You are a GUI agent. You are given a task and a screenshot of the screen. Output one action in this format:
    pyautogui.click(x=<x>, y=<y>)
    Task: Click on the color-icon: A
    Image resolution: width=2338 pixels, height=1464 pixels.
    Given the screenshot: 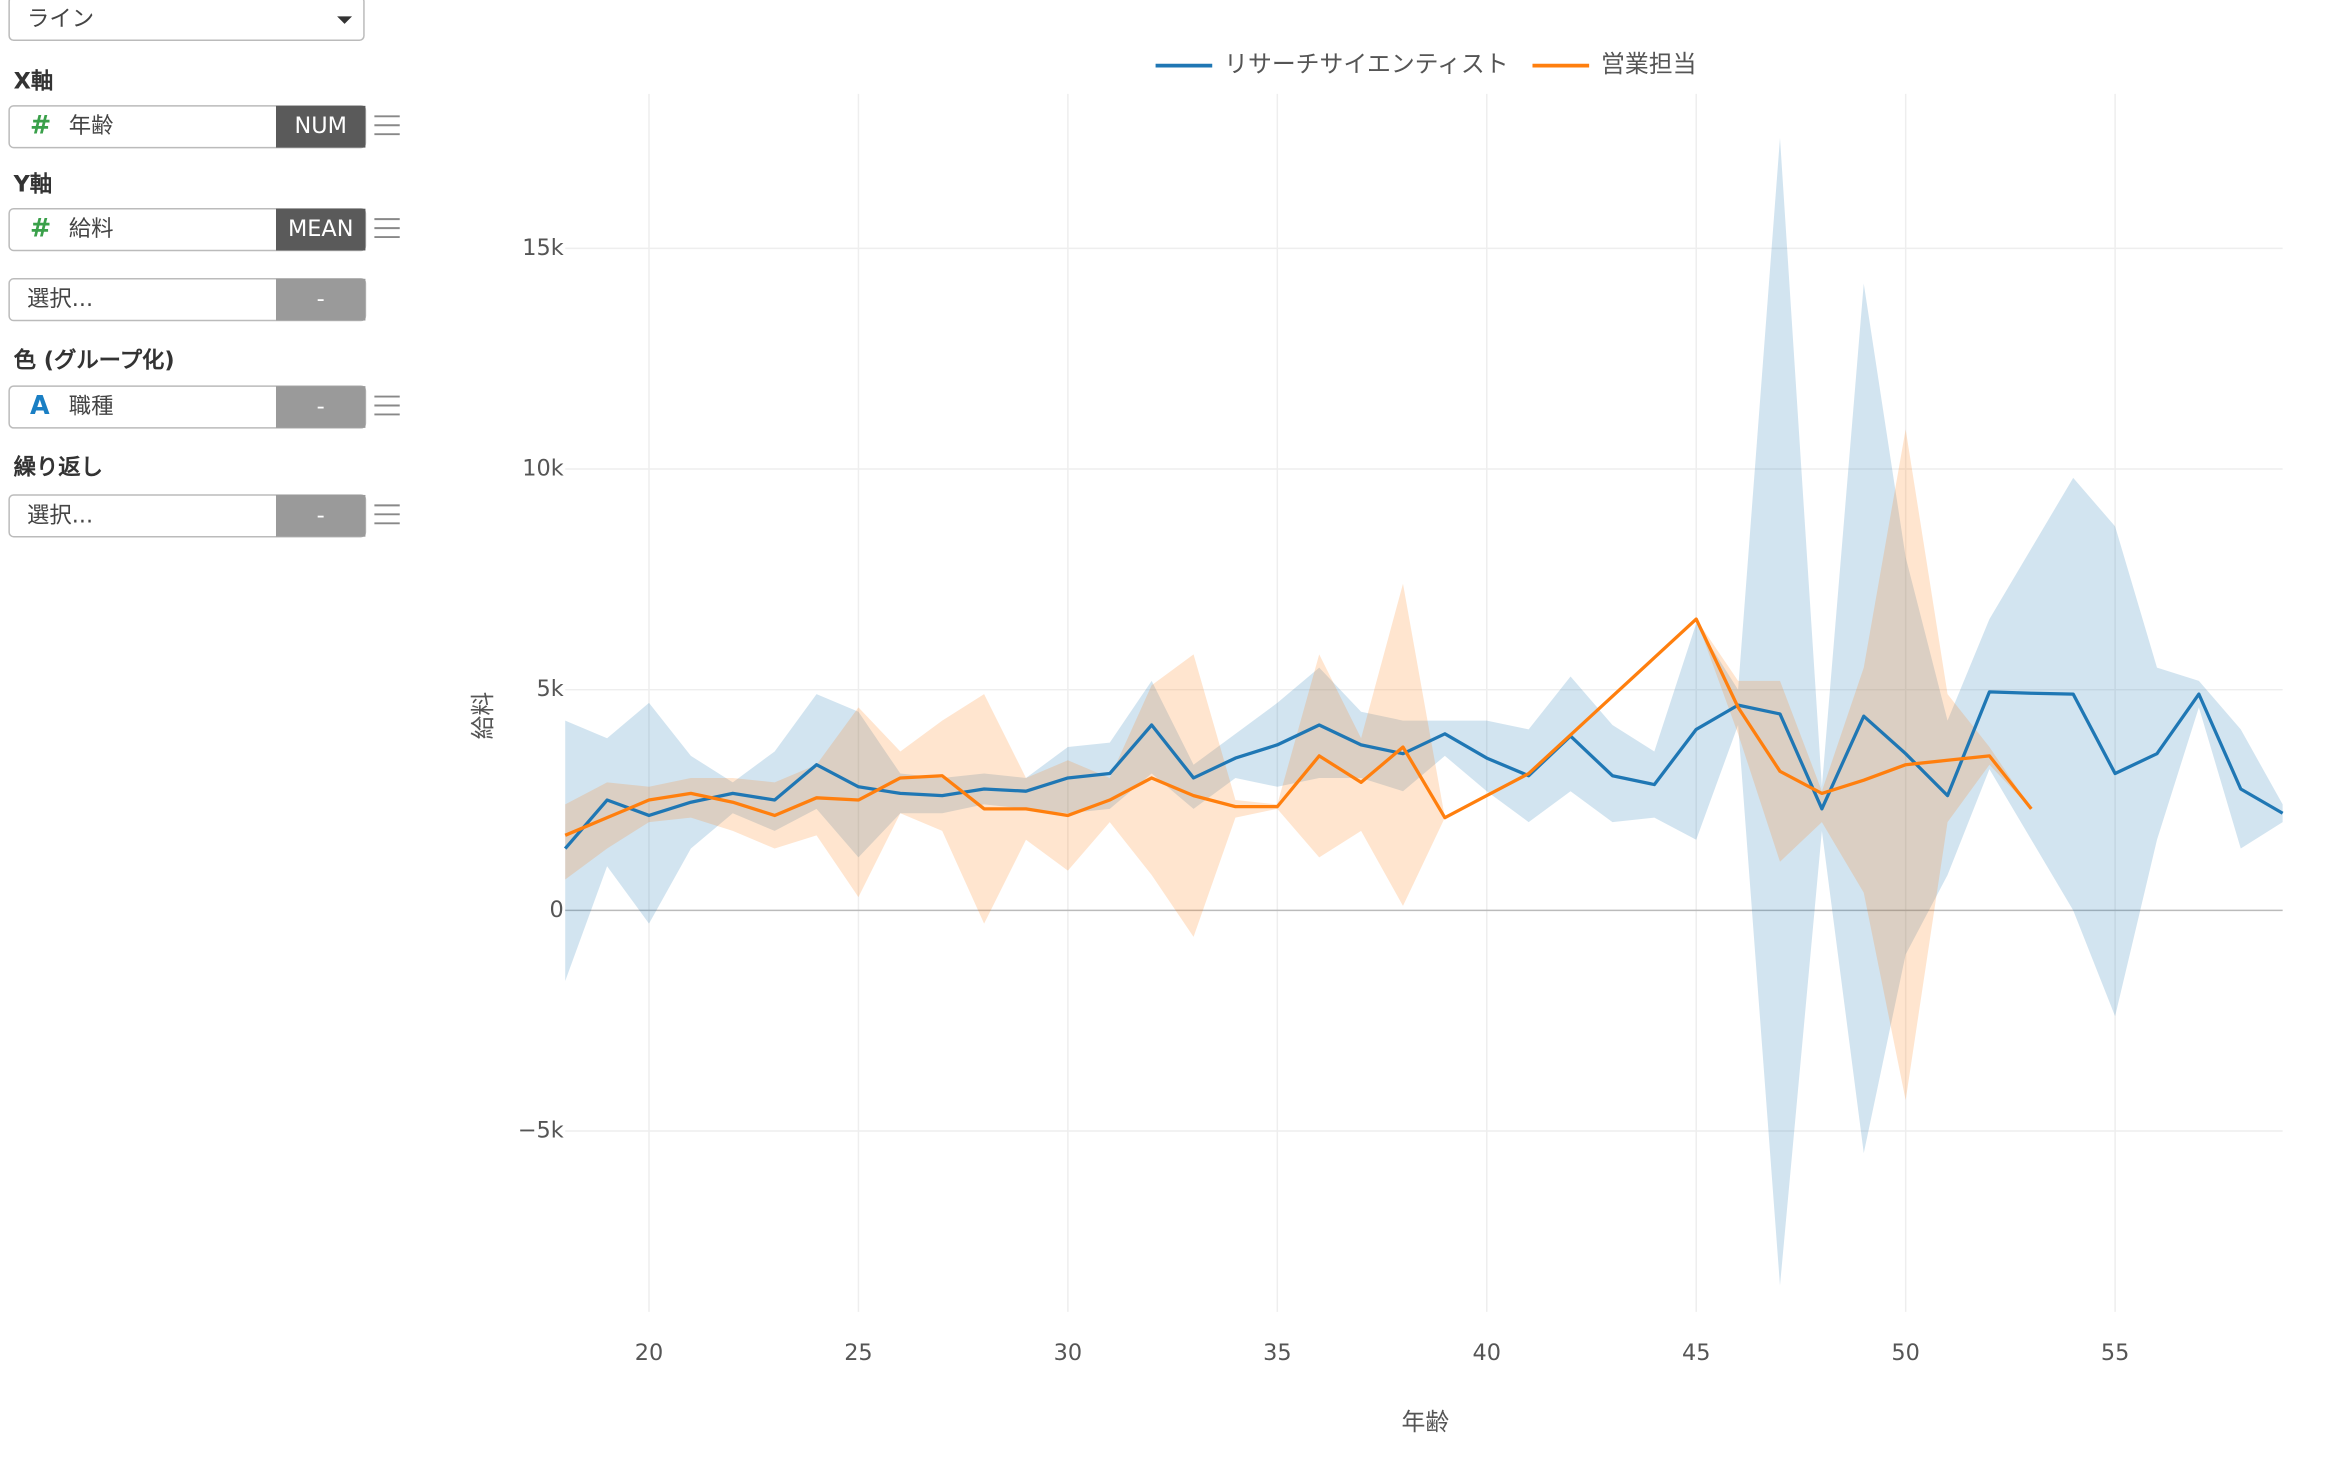 What is the action you would take?
    pyautogui.click(x=40, y=405)
    